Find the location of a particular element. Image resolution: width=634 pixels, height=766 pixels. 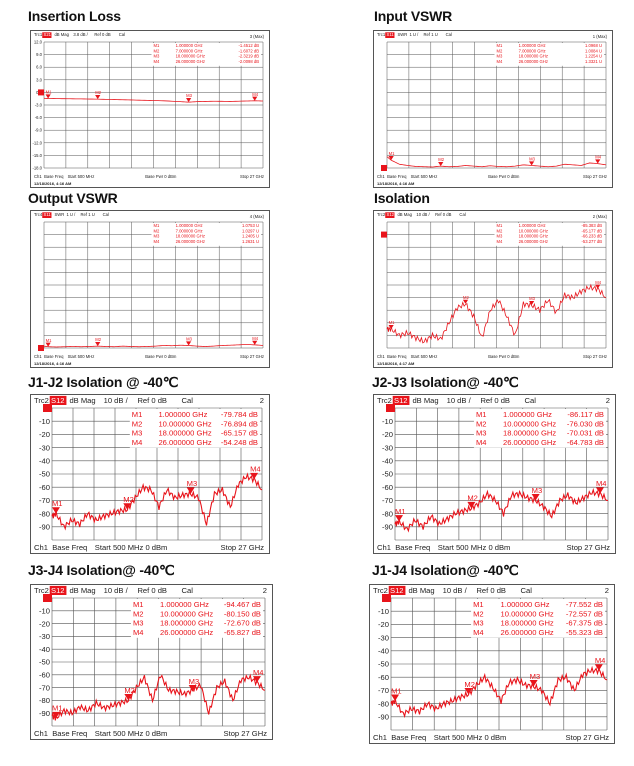

marker-table-value: -65.177 dB is located at coordinates (592, 230).